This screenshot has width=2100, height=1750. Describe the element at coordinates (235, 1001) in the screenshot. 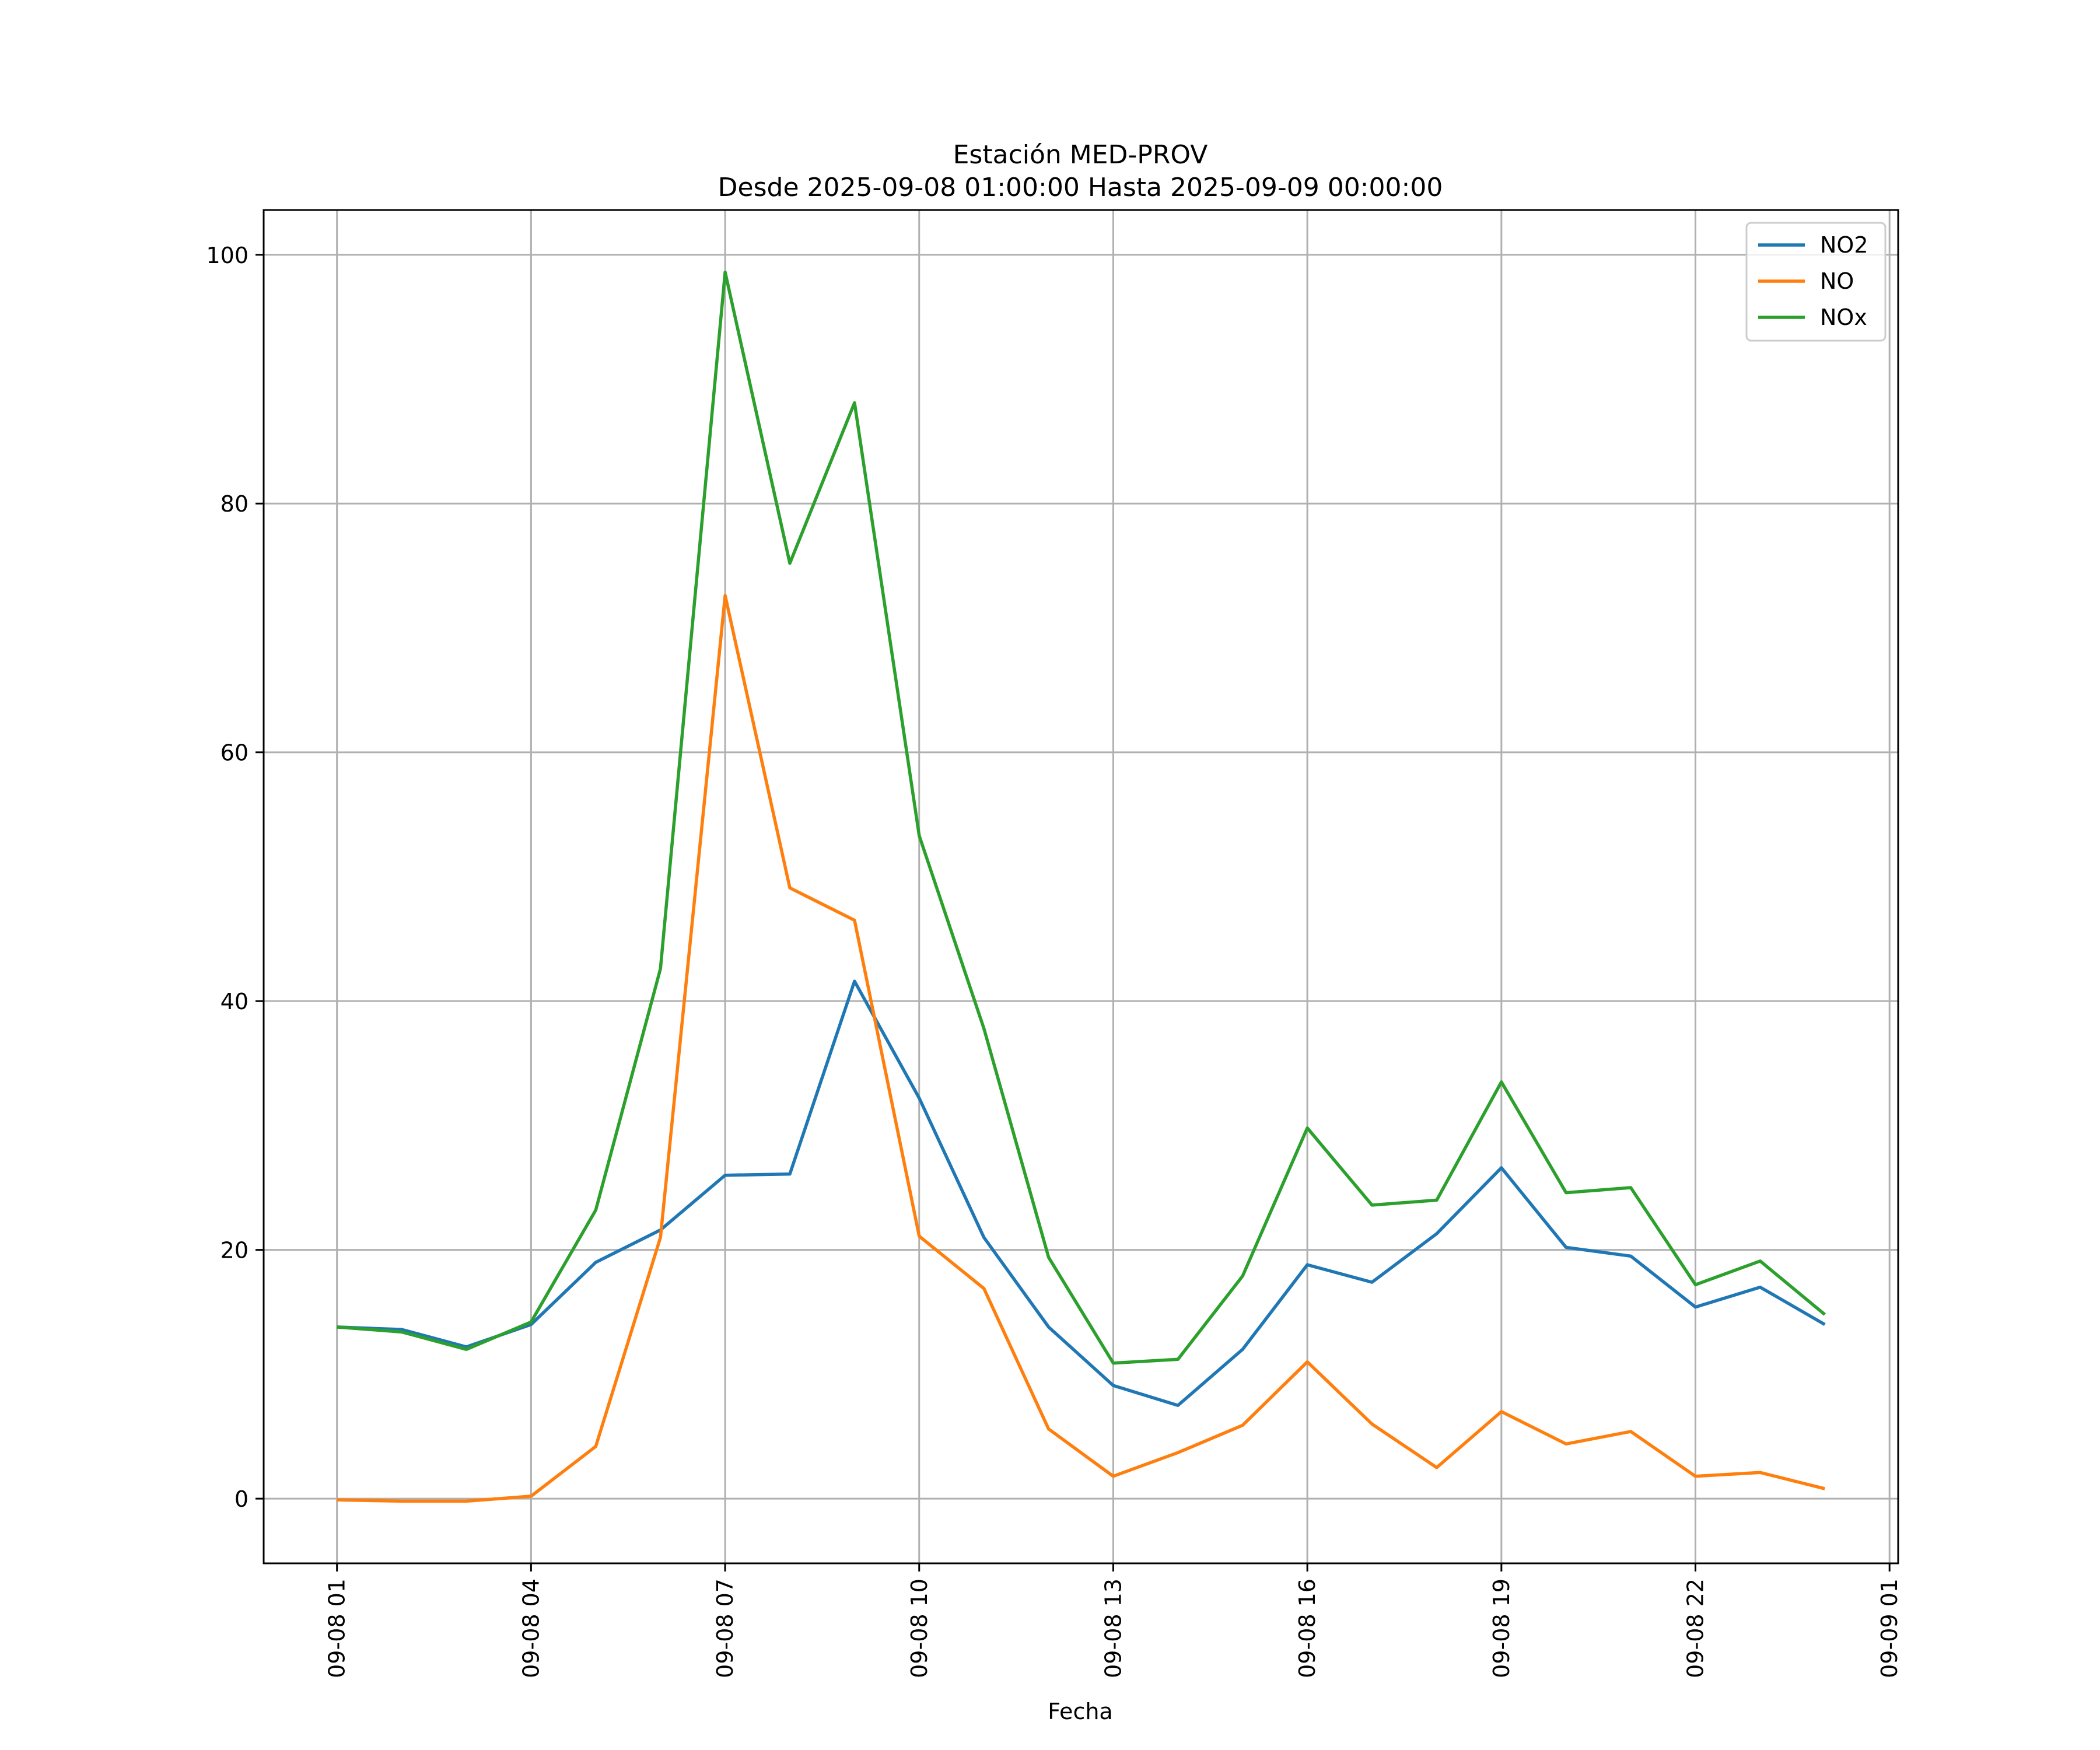

I see `y-tick-label: 40` at that location.